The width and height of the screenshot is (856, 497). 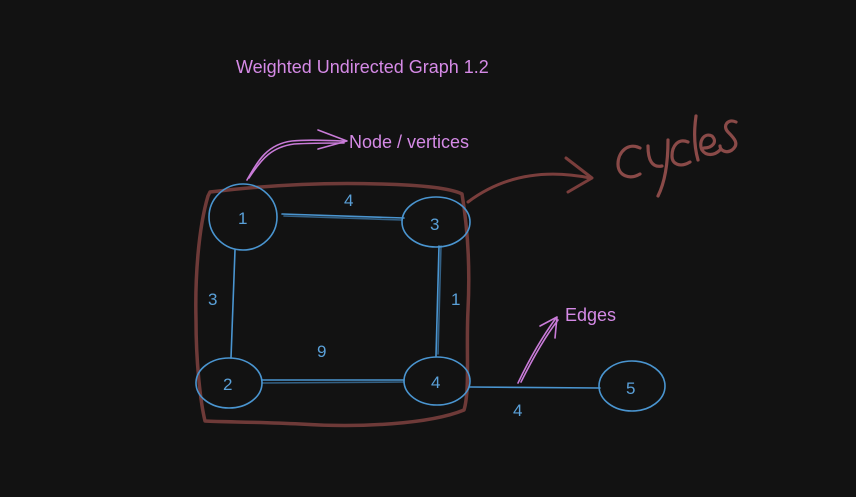 I want to click on node-label-1: 1, so click(x=242, y=218).